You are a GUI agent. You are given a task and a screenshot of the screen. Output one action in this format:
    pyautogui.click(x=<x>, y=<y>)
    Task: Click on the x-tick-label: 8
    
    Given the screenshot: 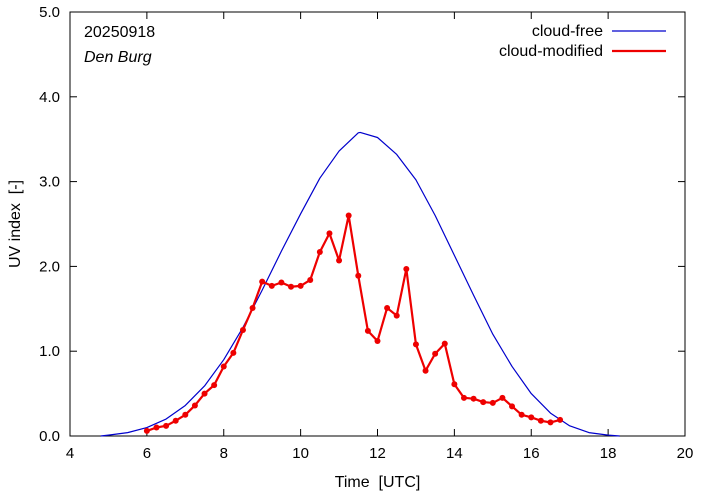 What is the action you would take?
    pyautogui.click(x=224, y=453)
    